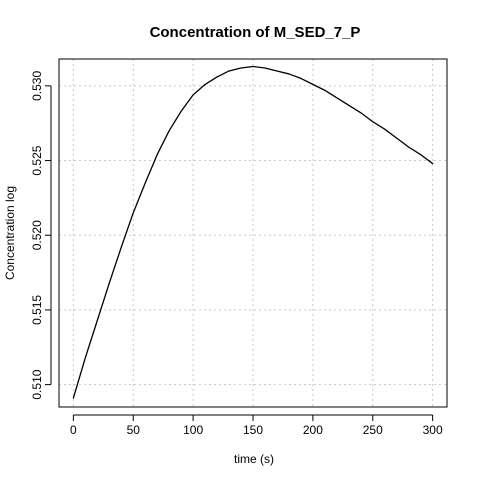 The height and width of the screenshot is (485, 480). I want to click on y-axis-label: Concentration log, so click(10, 233).